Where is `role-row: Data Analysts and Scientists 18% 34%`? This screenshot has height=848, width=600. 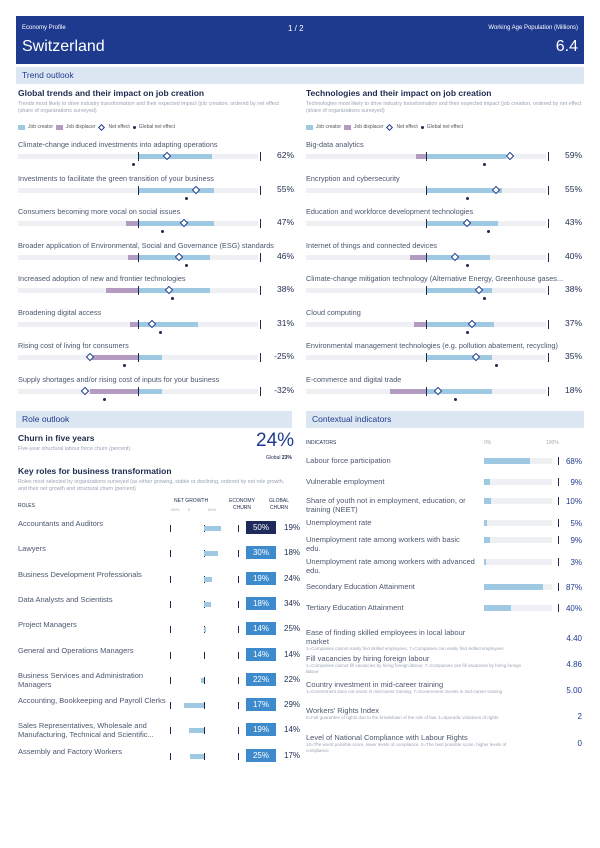 role-row: Data Analysts and Scientists 18% 34% is located at coordinates (159, 609).